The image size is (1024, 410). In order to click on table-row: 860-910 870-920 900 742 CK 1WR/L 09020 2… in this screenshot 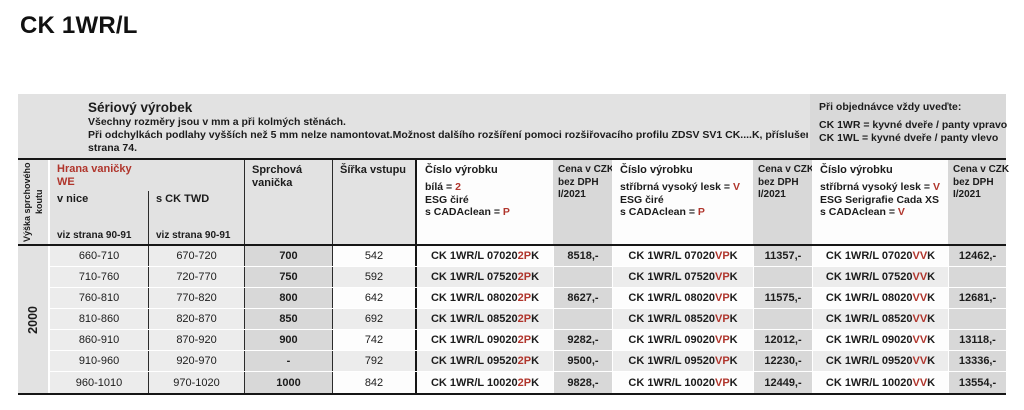, I will do `click(528, 340)`.